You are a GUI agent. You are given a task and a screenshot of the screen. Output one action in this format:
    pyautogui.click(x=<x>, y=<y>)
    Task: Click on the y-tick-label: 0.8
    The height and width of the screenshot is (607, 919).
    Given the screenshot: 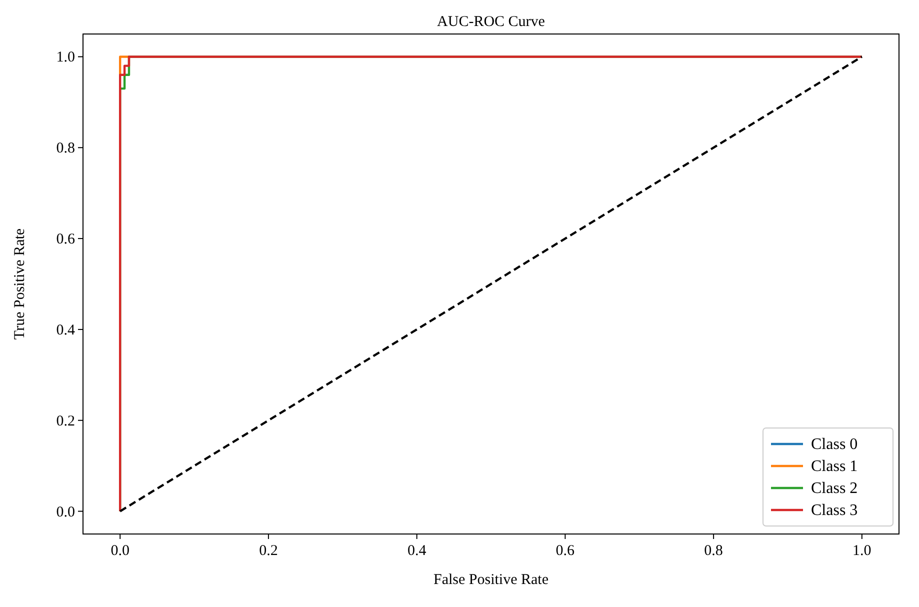 What is the action you would take?
    pyautogui.click(x=65, y=148)
    